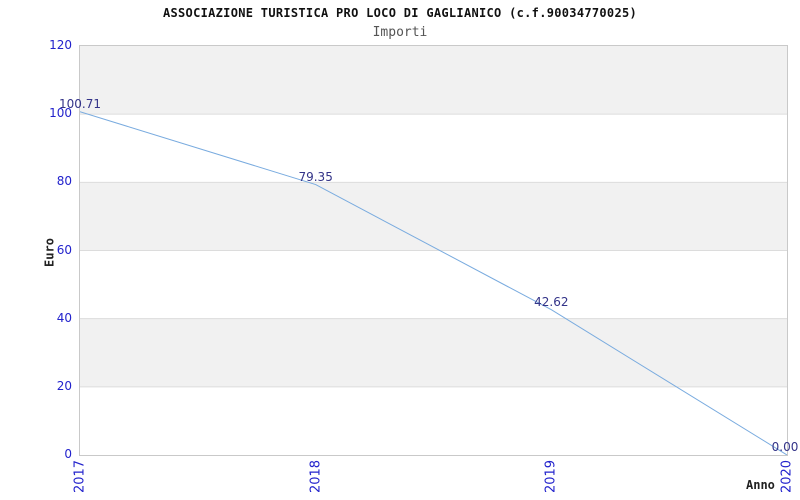 This screenshot has height=500, width=800. What do you see at coordinates (60, 113) in the screenshot?
I see `y-tick-label: 100` at bounding box center [60, 113].